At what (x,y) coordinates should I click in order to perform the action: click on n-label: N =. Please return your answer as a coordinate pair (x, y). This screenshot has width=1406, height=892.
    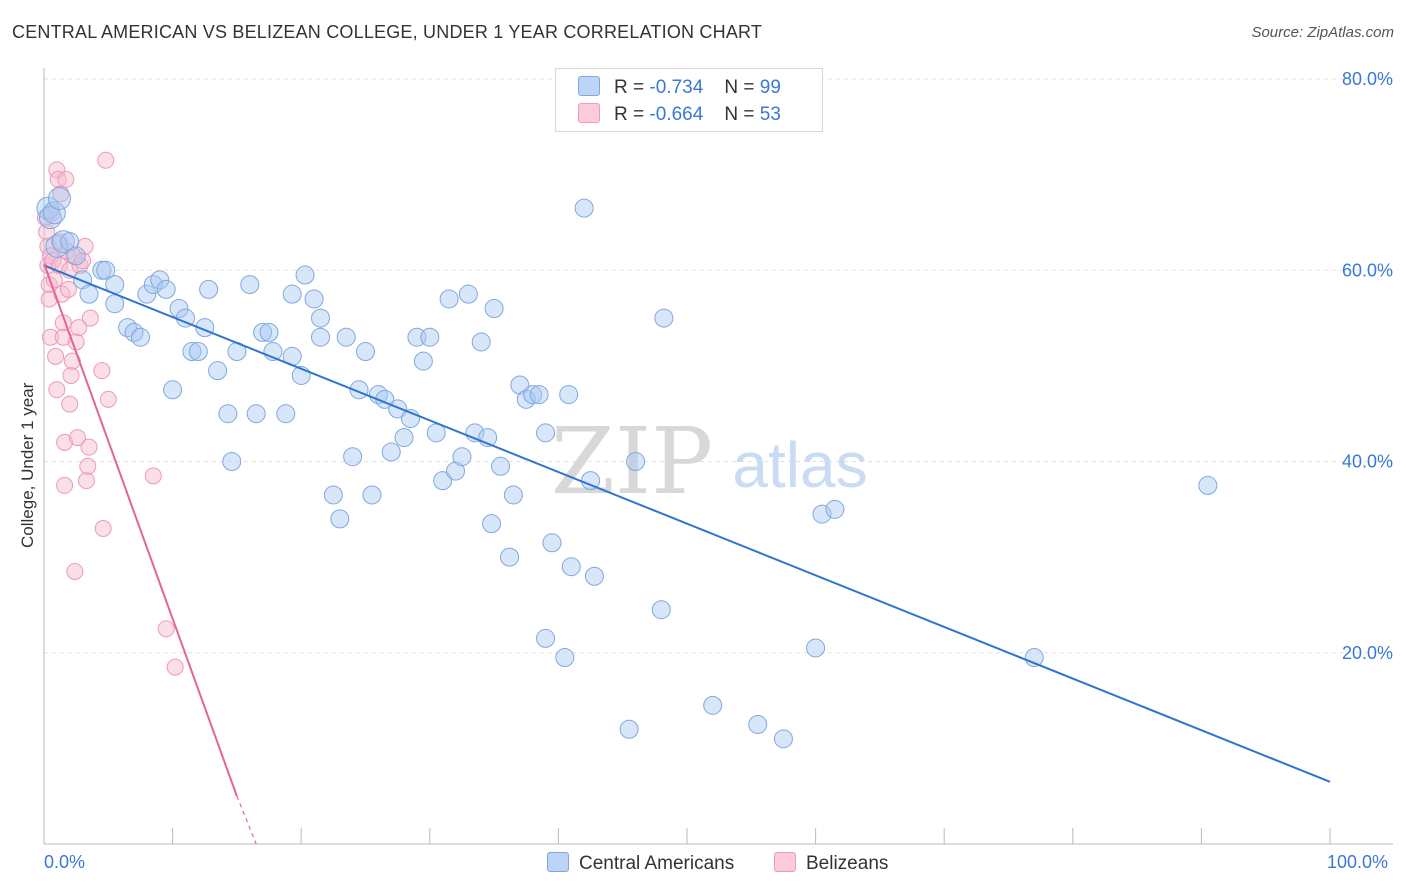
    Looking at the image, I should click on (739, 87).